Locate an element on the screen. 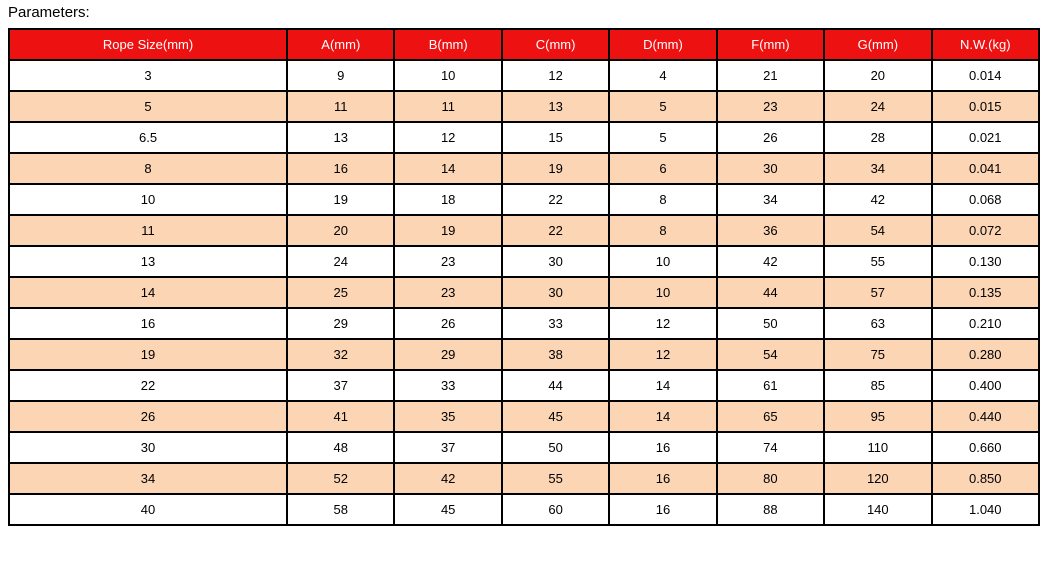 Image resolution: width=1047 pixels, height=570 pixels. table-cell: 63 is located at coordinates (878, 323).